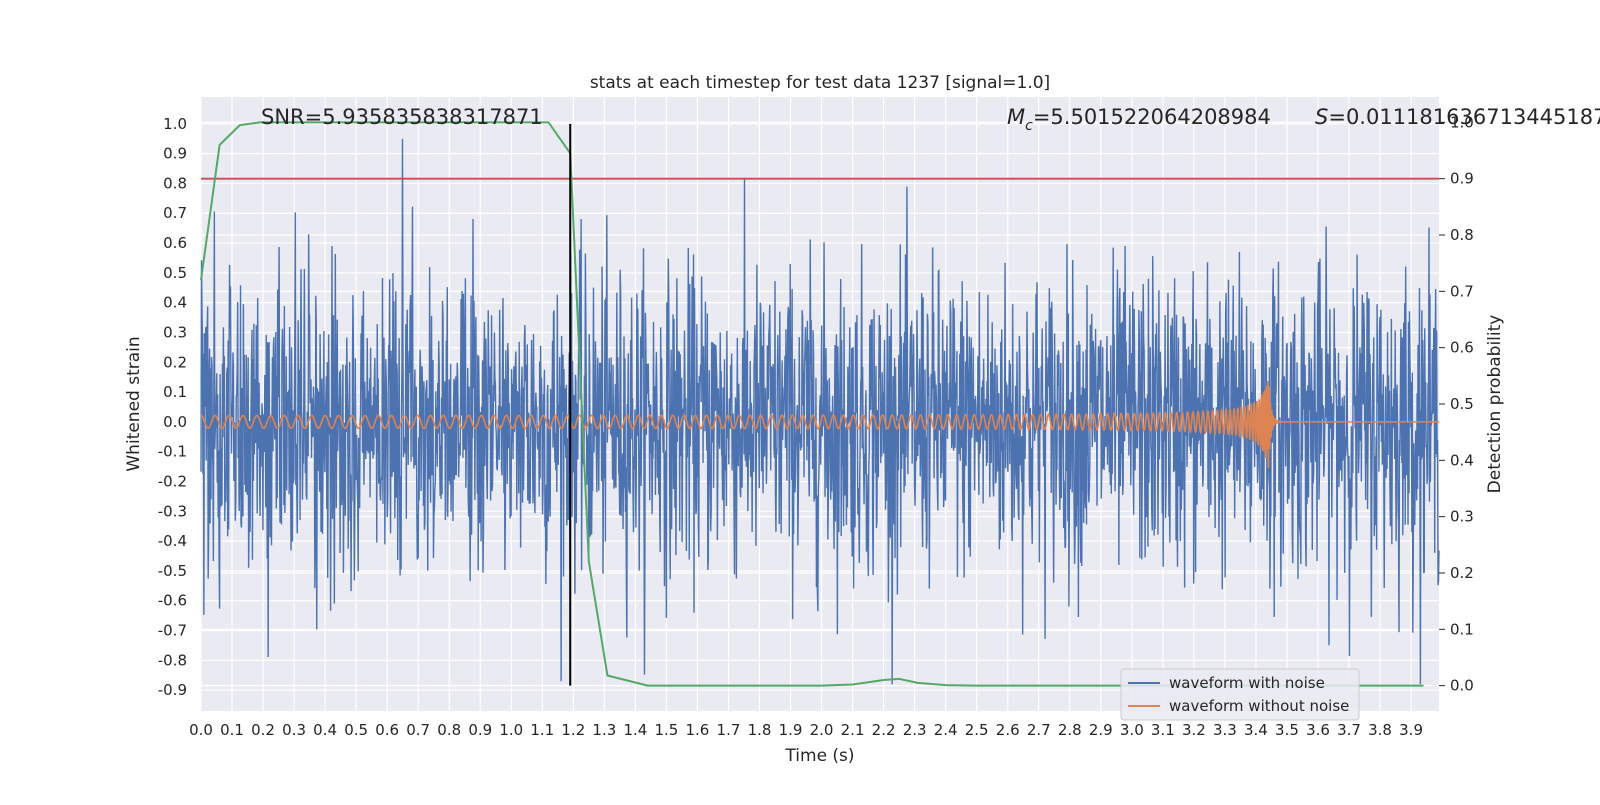 This screenshot has width=1600, height=805. Describe the element at coordinates (1256, 730) in the screenshot. I see `x-tick-label: 3.4` at that location.